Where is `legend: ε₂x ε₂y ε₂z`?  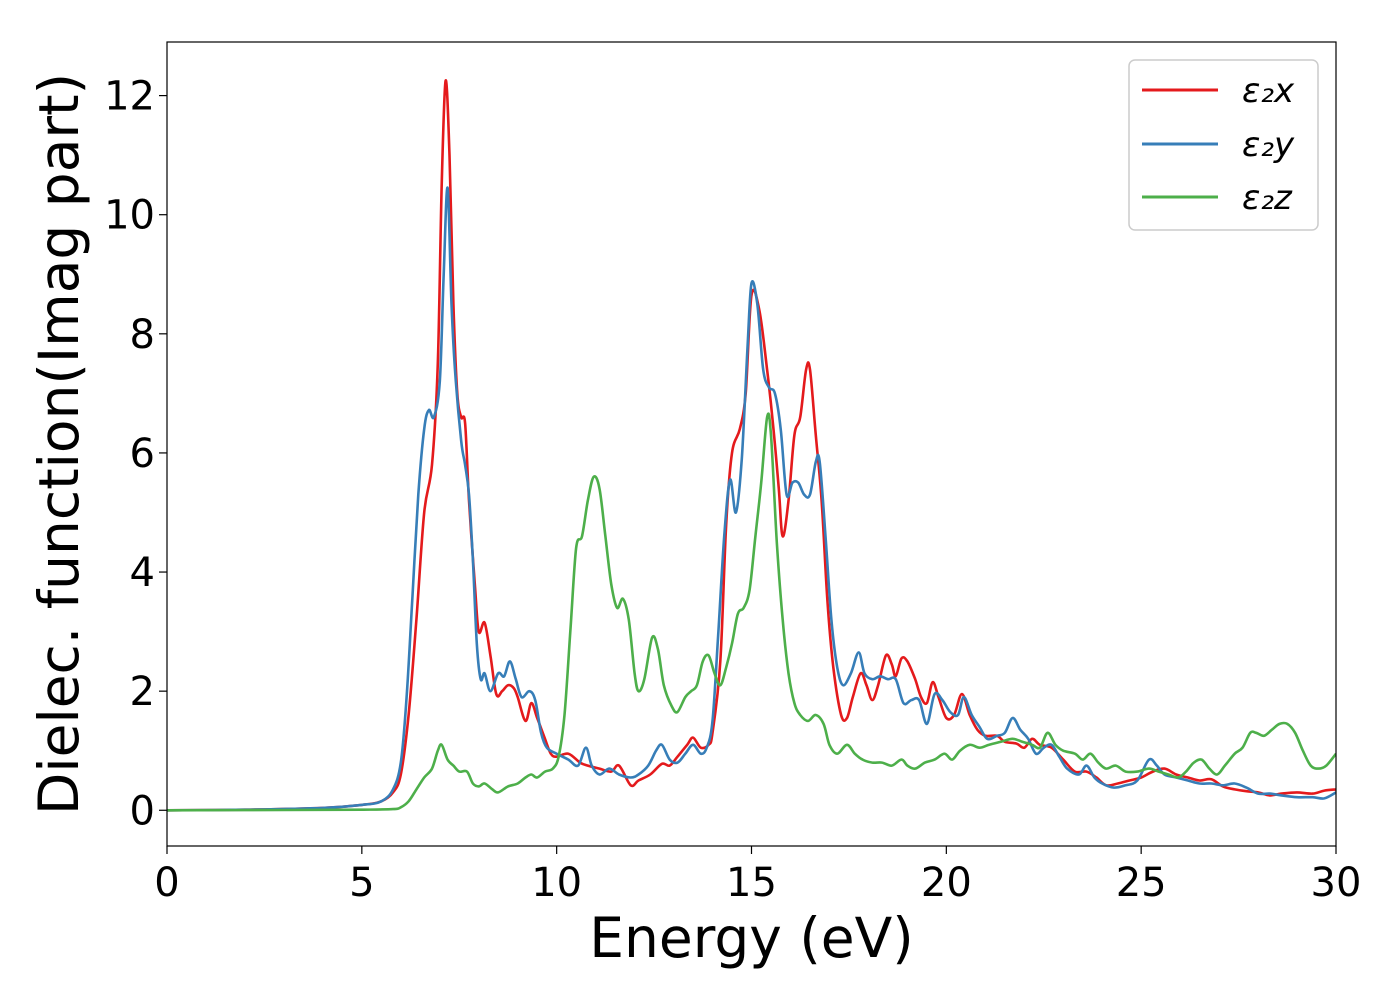
legend: ε₂x ε₂y ε₂z is located at coordinates (1223, 145).